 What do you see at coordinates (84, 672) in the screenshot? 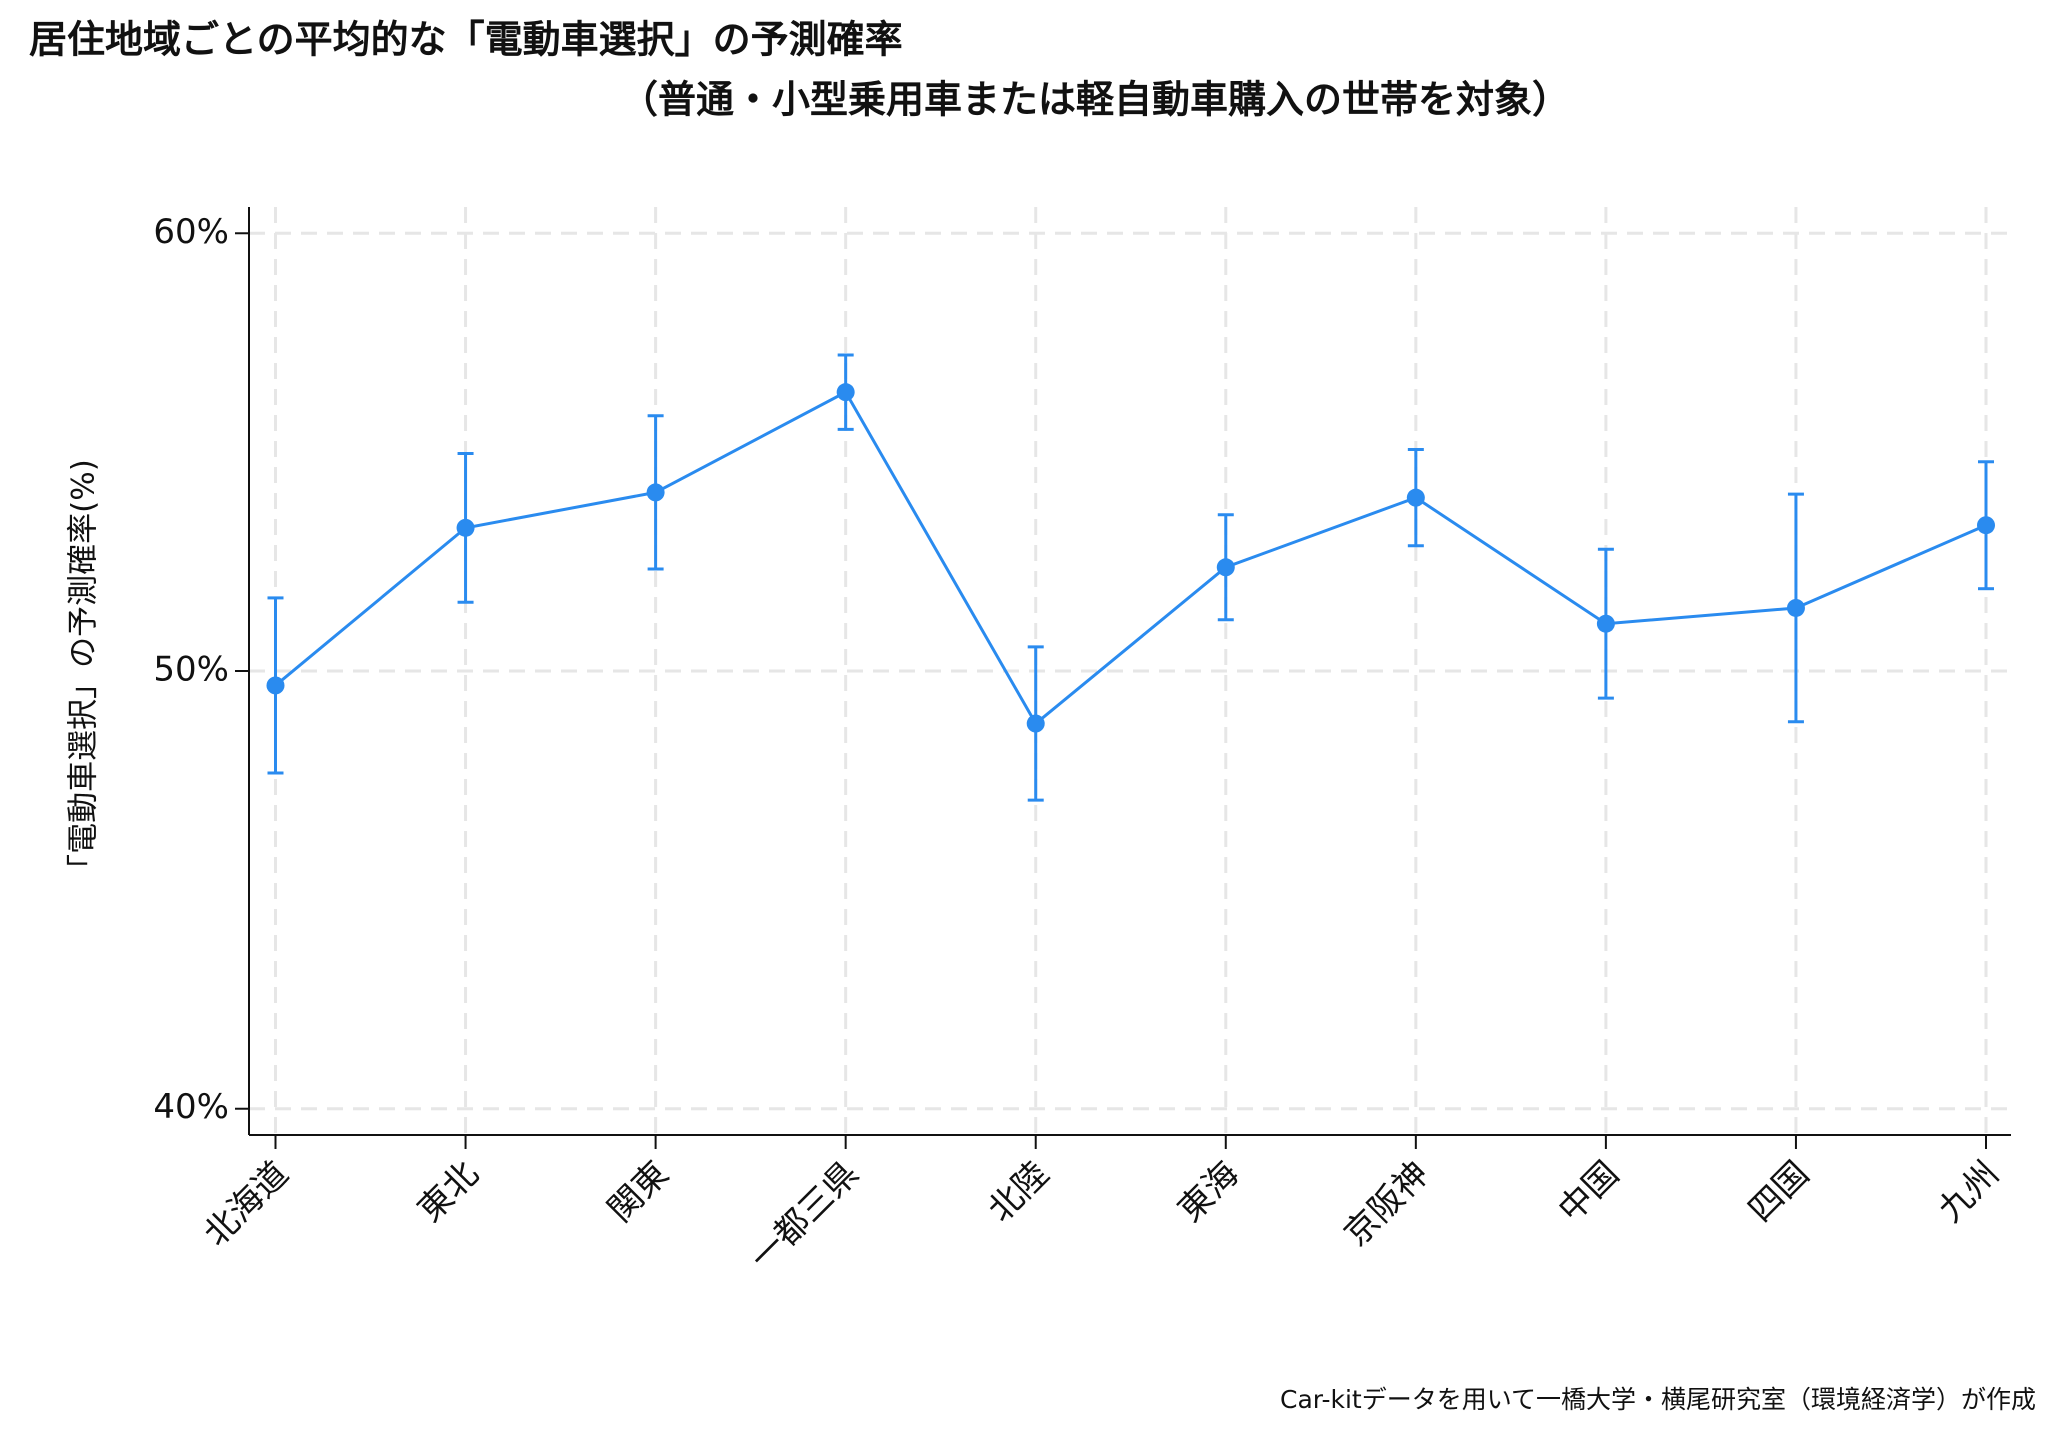
I see `y-axis-label: 「電動車選択」の予測確率(%)` at bounding box center [84, 672].